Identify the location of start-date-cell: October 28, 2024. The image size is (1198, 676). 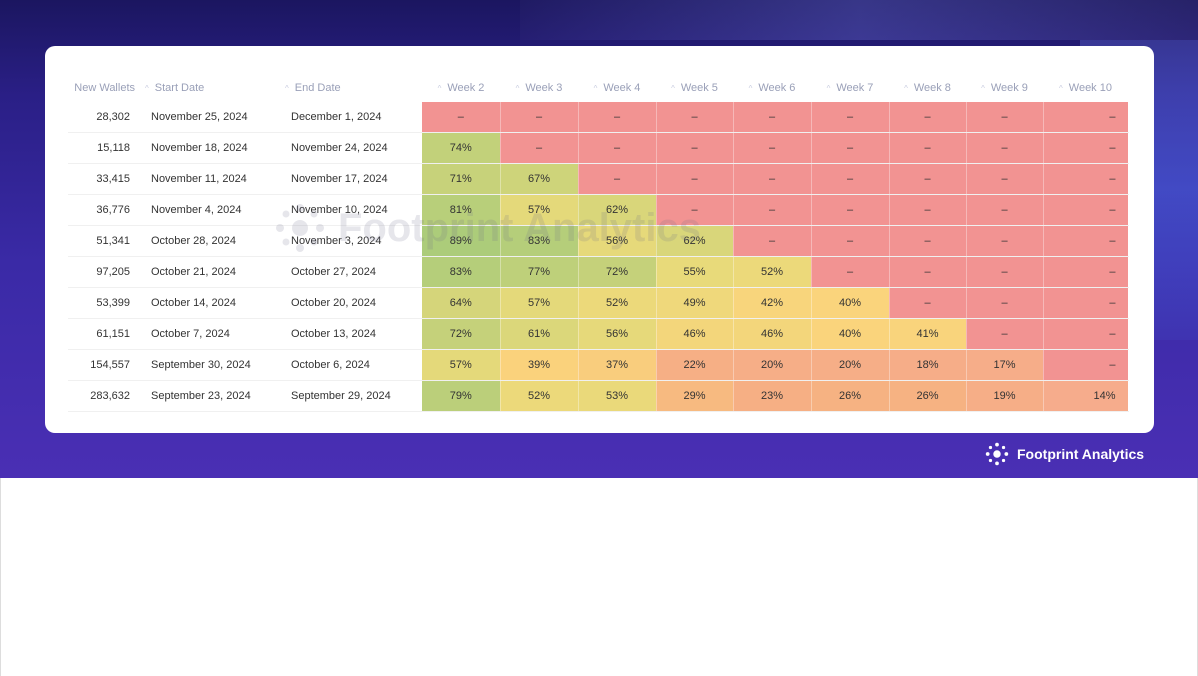
(215, 241).